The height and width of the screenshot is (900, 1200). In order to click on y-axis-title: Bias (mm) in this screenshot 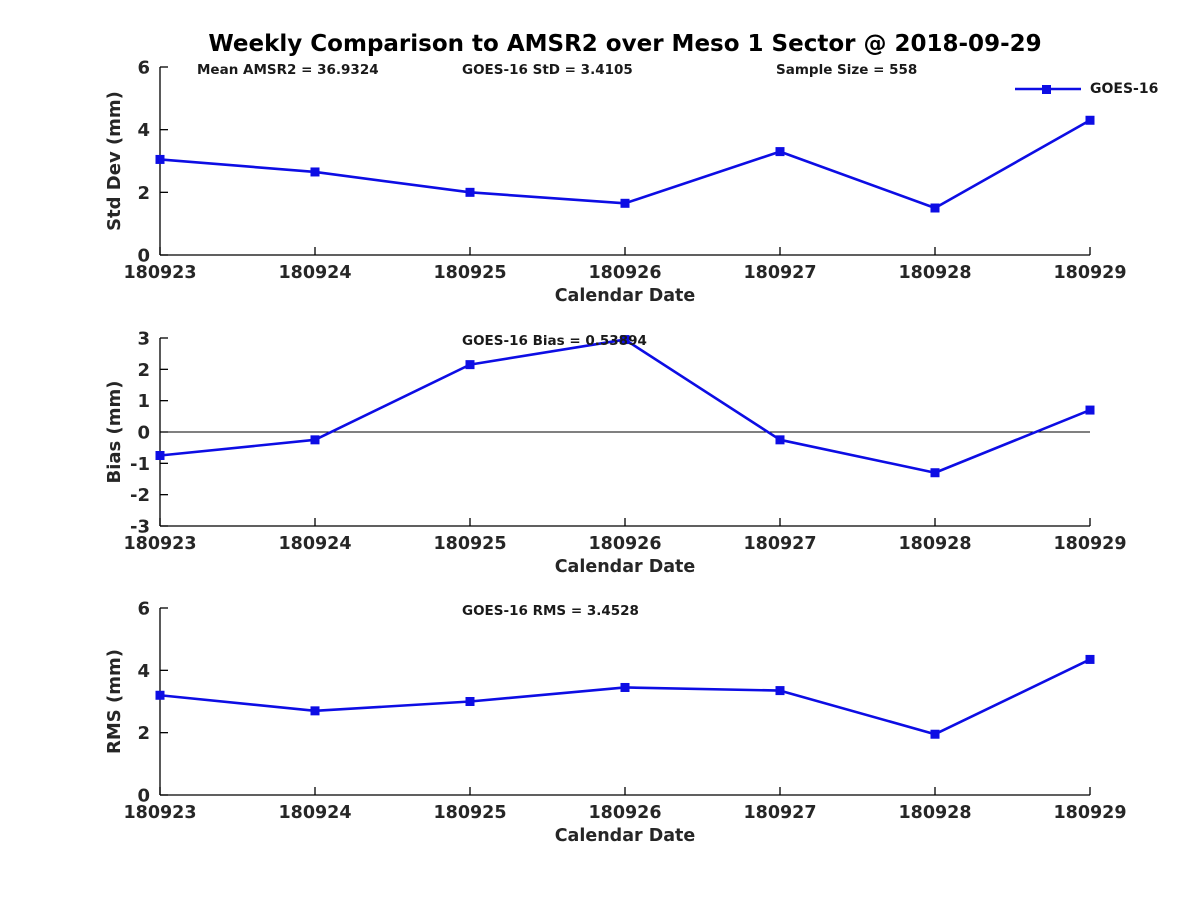, I will do `click(114, 432)`.